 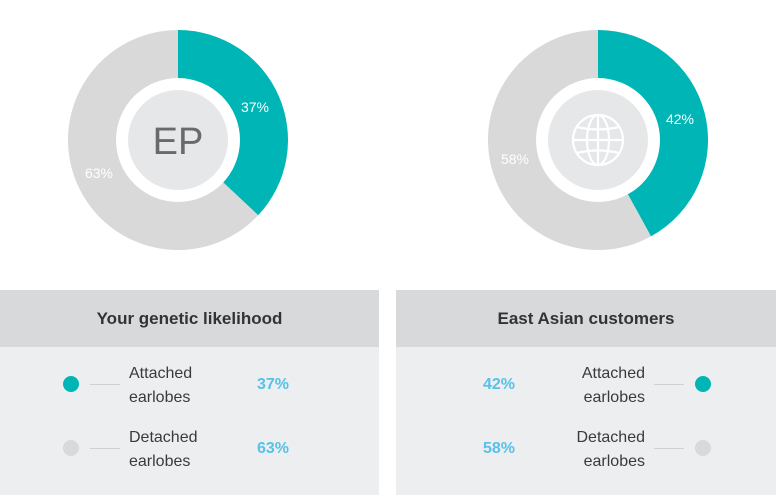 I want to click on likelihood-donut-chart: EP 37% 63%, so click(x=178, y=140).